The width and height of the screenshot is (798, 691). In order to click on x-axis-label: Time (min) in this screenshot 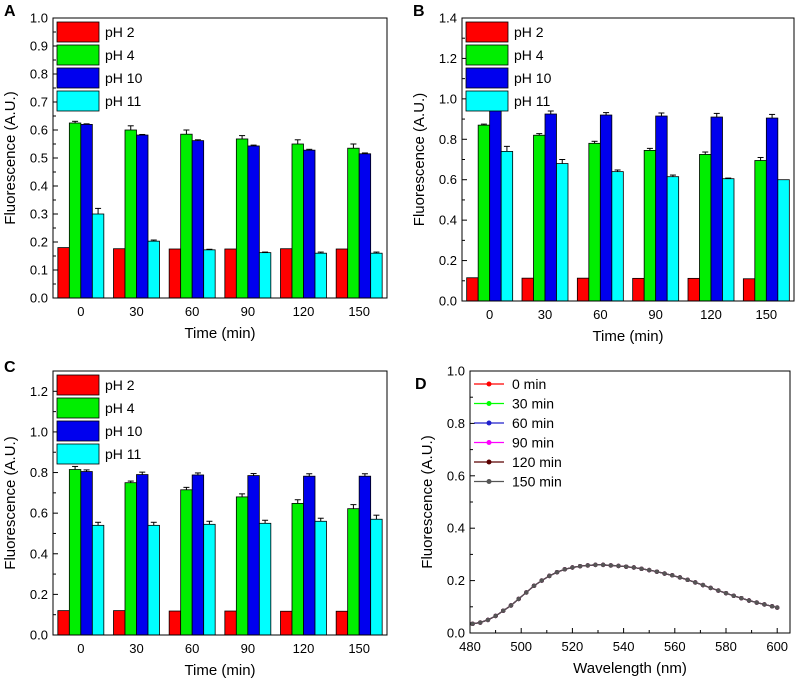, I will do `click(219, 333)`.